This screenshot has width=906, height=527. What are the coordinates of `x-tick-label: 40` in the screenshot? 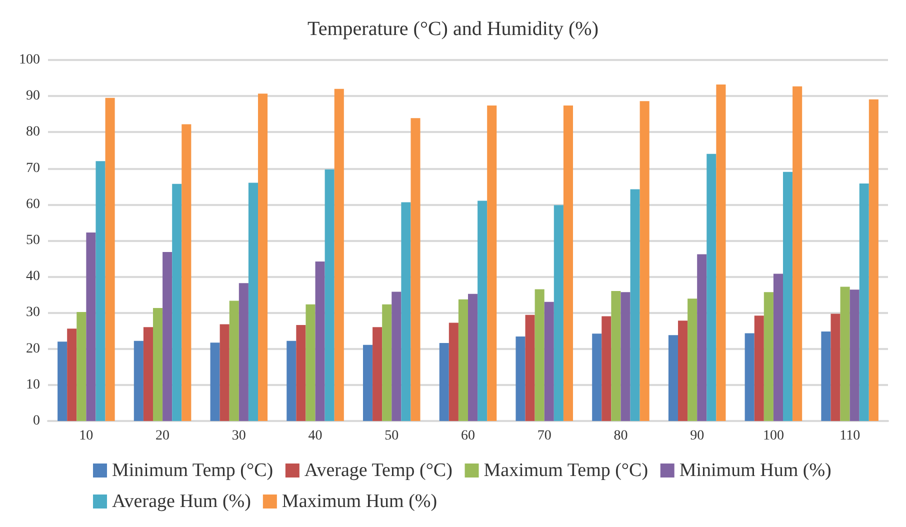 It's located at (315, 436).